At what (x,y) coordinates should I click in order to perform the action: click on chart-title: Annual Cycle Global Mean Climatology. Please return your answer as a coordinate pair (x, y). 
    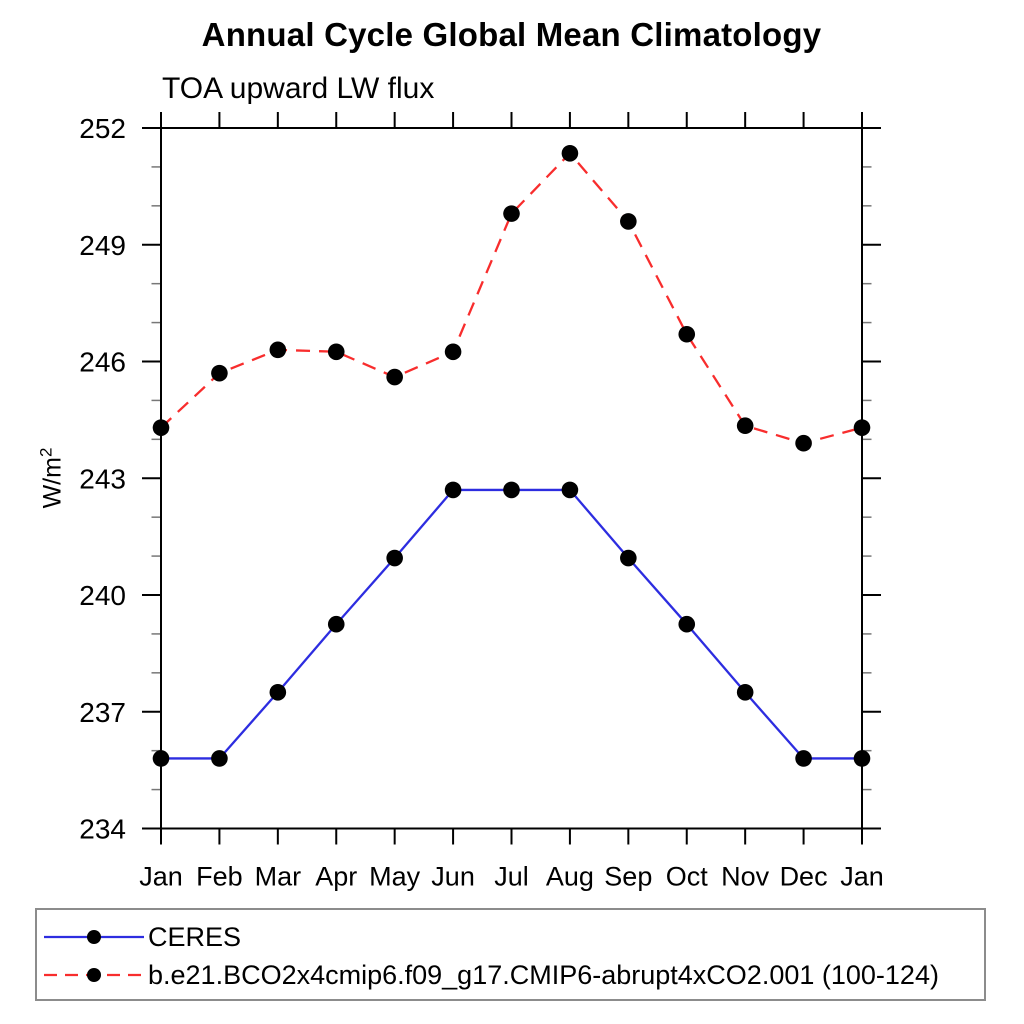
    Looking at the image, I should click on (511, 34).